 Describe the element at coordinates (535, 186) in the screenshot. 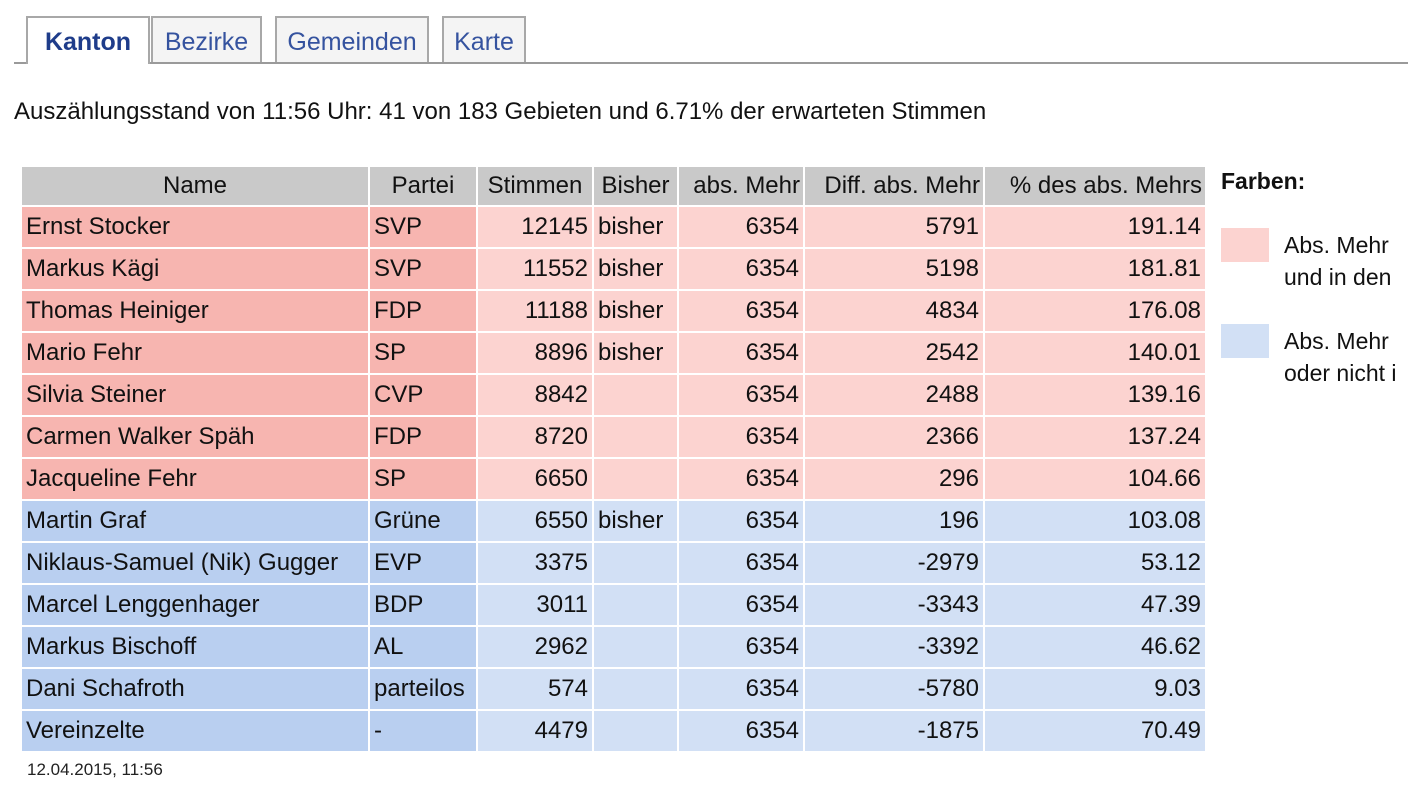

I see `header-votes: Stimmen` at that location.